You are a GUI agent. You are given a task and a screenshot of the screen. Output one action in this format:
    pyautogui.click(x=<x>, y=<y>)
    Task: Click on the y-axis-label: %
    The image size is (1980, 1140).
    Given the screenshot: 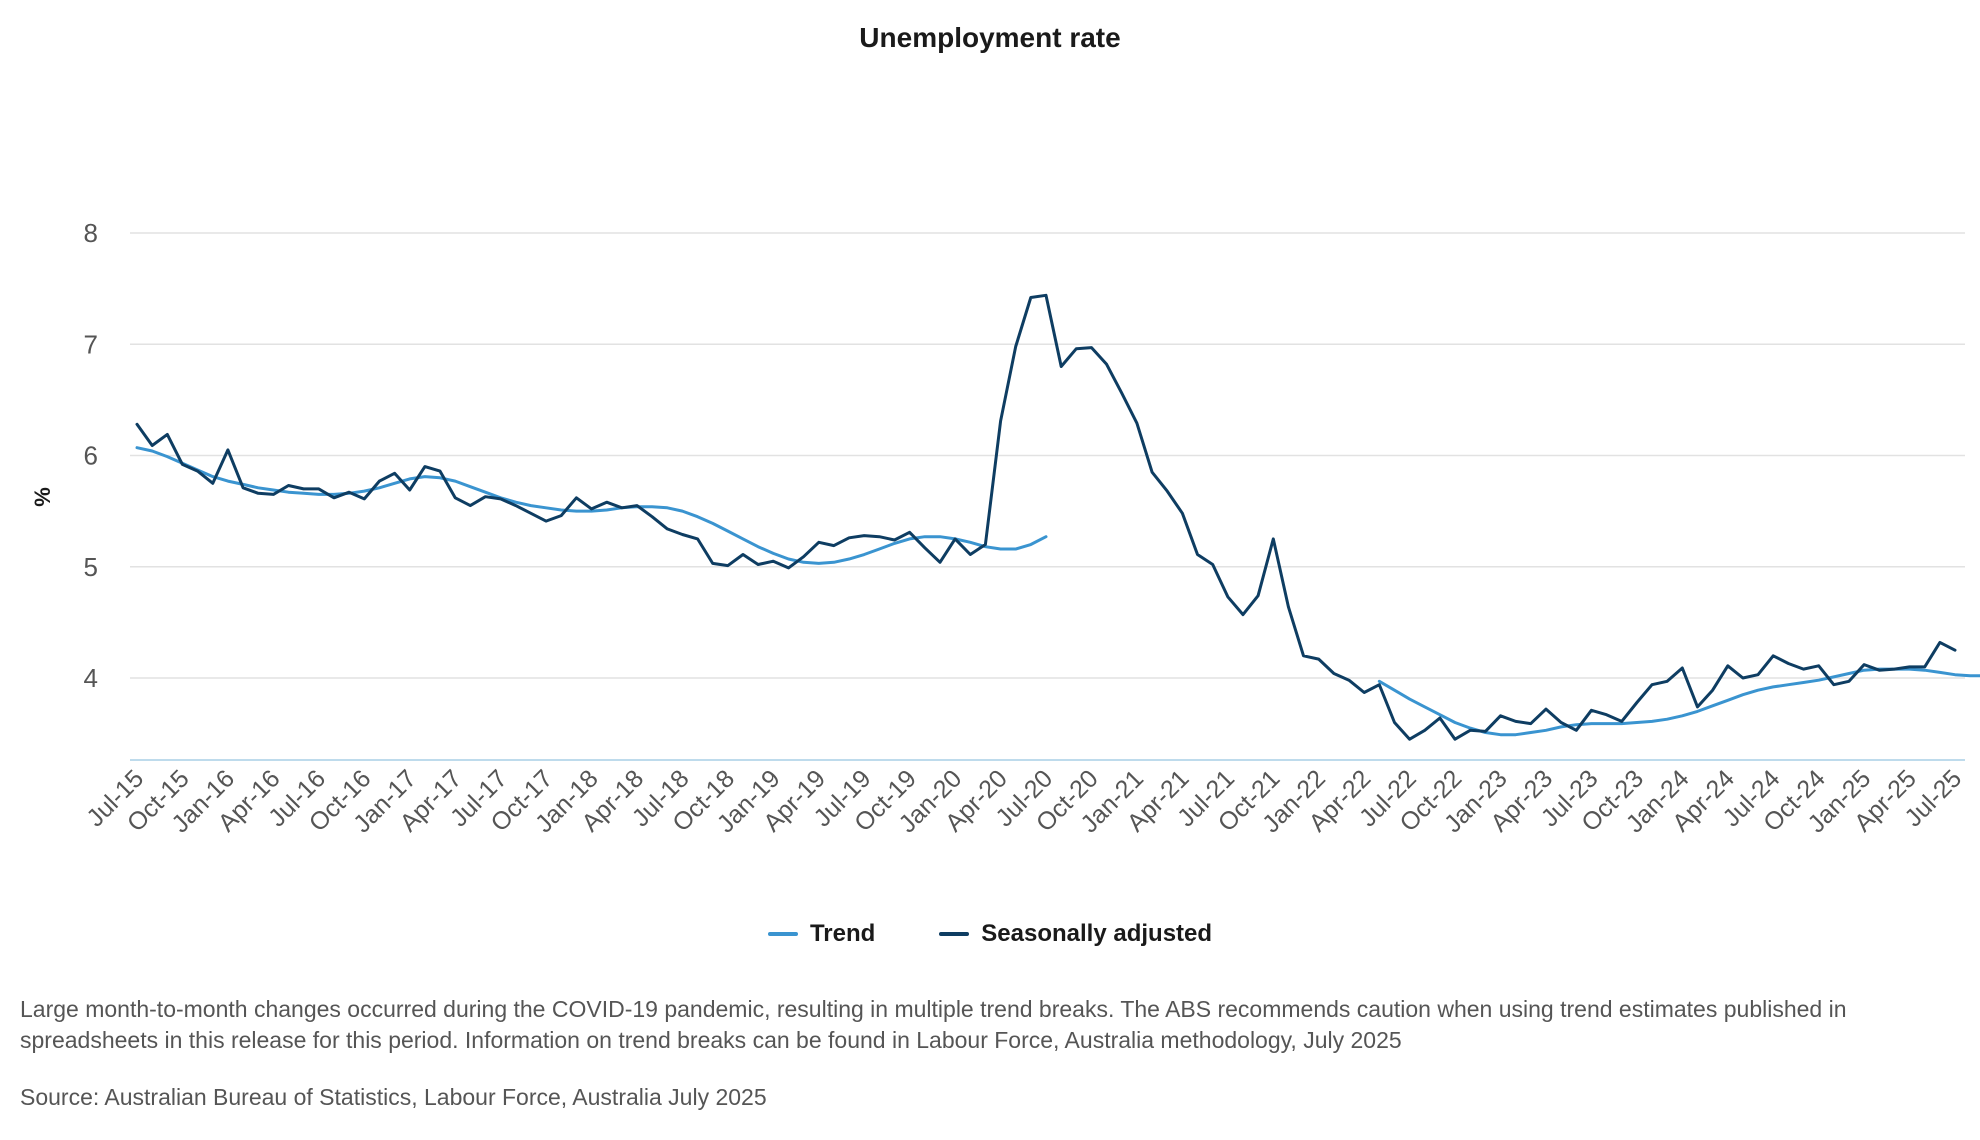 What is the action you would take?
    pyautogui.click(x=42, y=497)
    